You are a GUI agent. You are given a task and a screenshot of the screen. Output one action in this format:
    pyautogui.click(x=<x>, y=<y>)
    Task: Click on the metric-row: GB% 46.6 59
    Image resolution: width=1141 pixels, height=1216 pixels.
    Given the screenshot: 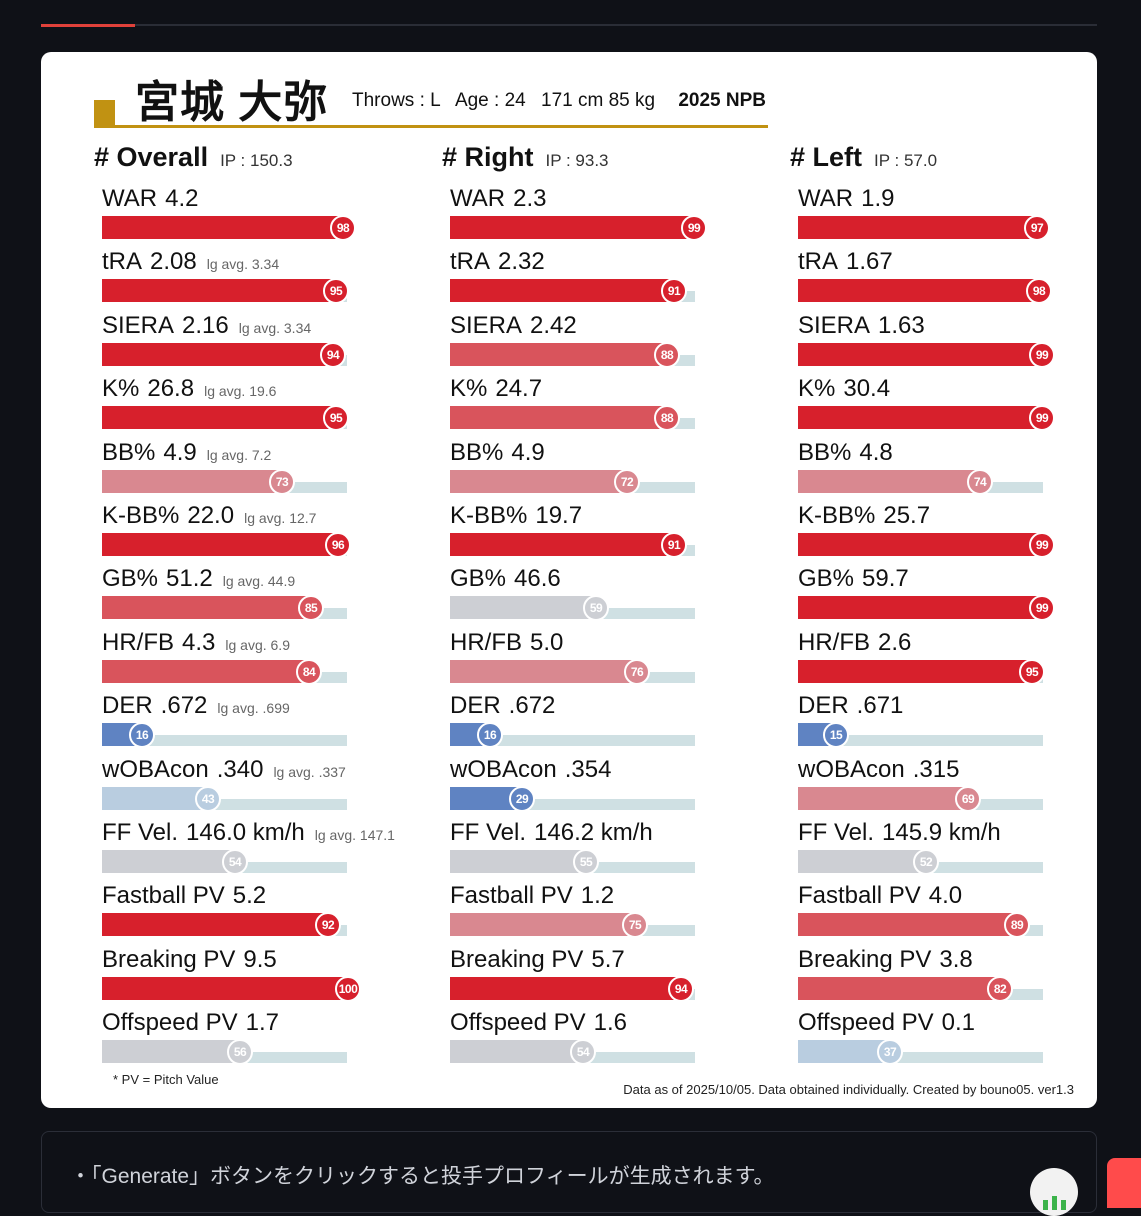 What is the action you would take?
    pyautogui.click(x=610, y=596)
    